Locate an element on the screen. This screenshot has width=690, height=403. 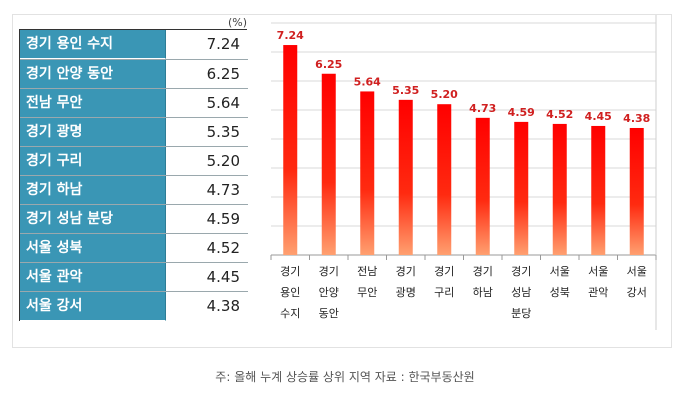
data-label: 4.45 is located at coordinates (598, 116).